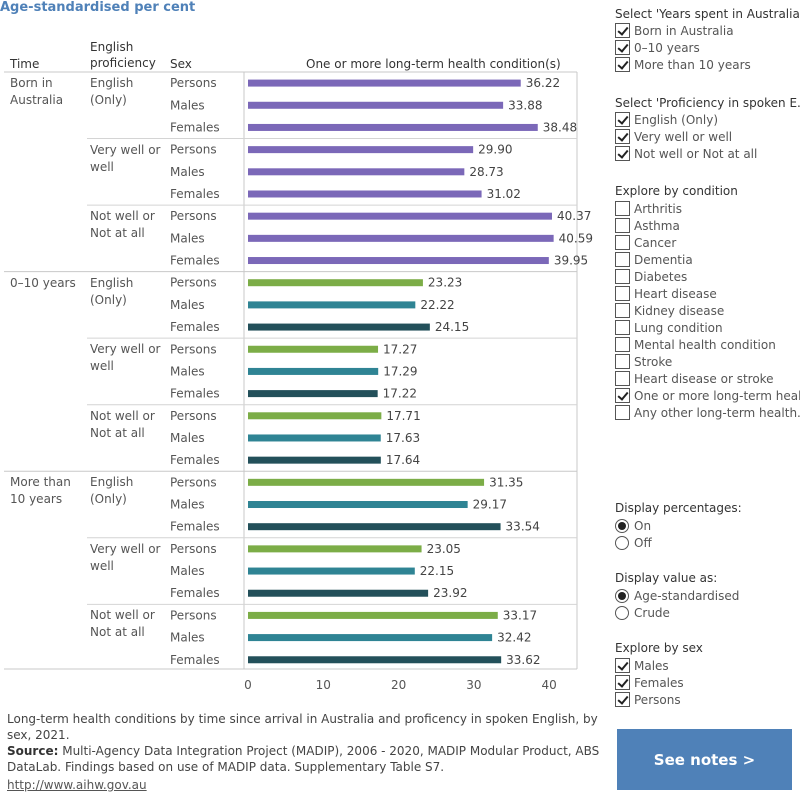 Image resolution: width=800 pixels, height=800 pixels. I want to click on sex-filter-option: Females, so click(649, 682).